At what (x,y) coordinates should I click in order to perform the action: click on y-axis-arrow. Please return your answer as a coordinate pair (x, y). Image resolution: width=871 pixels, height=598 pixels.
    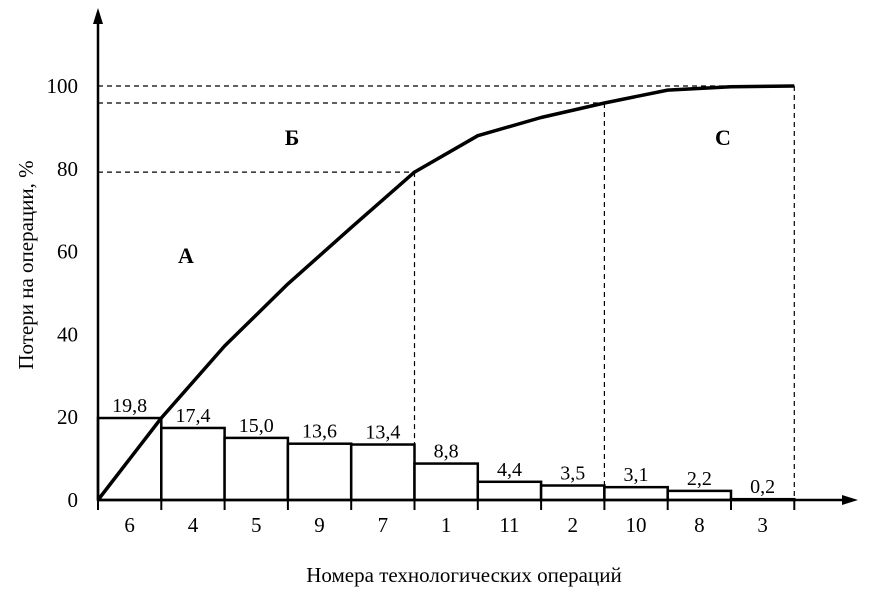
    Looking at the image, I should click on (98, 16).